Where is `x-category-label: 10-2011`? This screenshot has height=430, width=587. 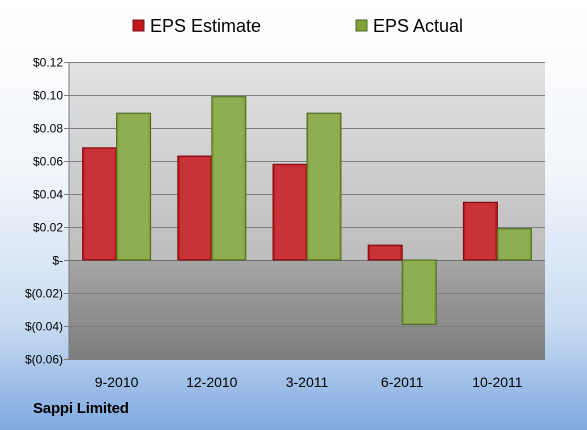
x-category-label: 10-2011 is located at coordinates (497, 382).